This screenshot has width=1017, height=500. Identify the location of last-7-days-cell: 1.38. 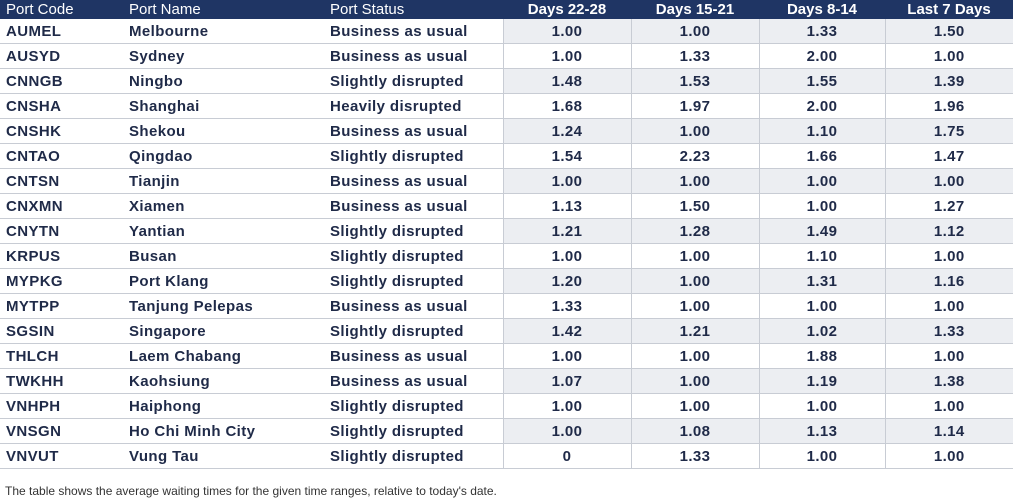
(948, 381).